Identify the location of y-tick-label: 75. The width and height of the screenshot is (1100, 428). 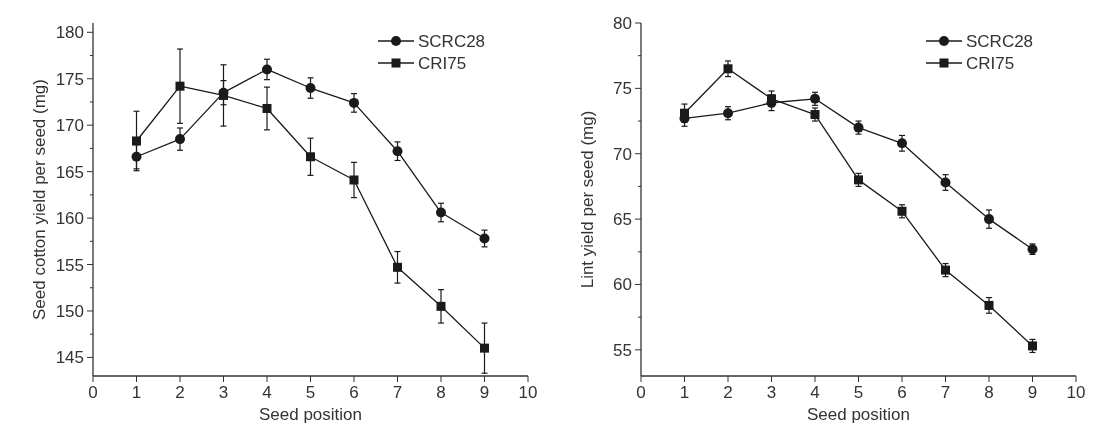
(622, 89).